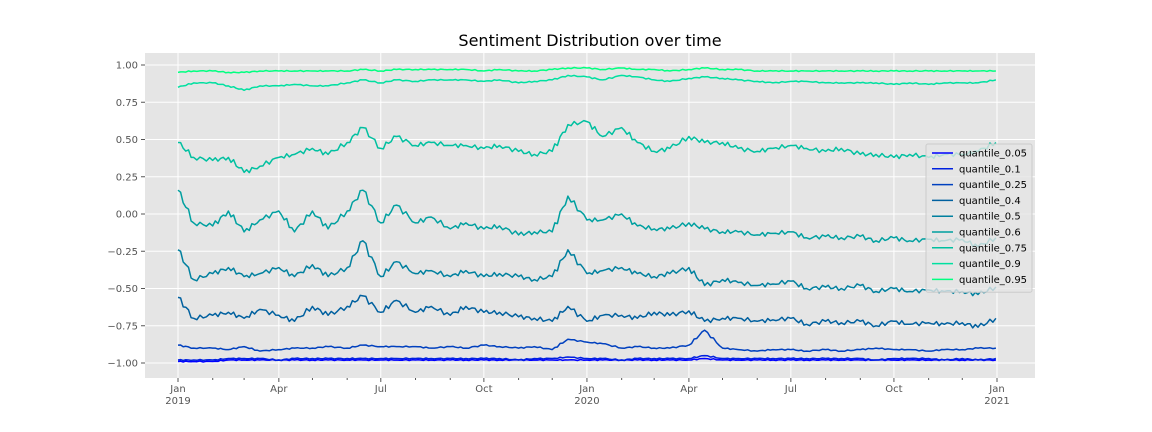 The height and width of the screenshot is (432, 1152). What do you see at coordinates (127, 215) in the screenshot?
I see `y-tick-label: 0.00` at bounding box center [127, 215].